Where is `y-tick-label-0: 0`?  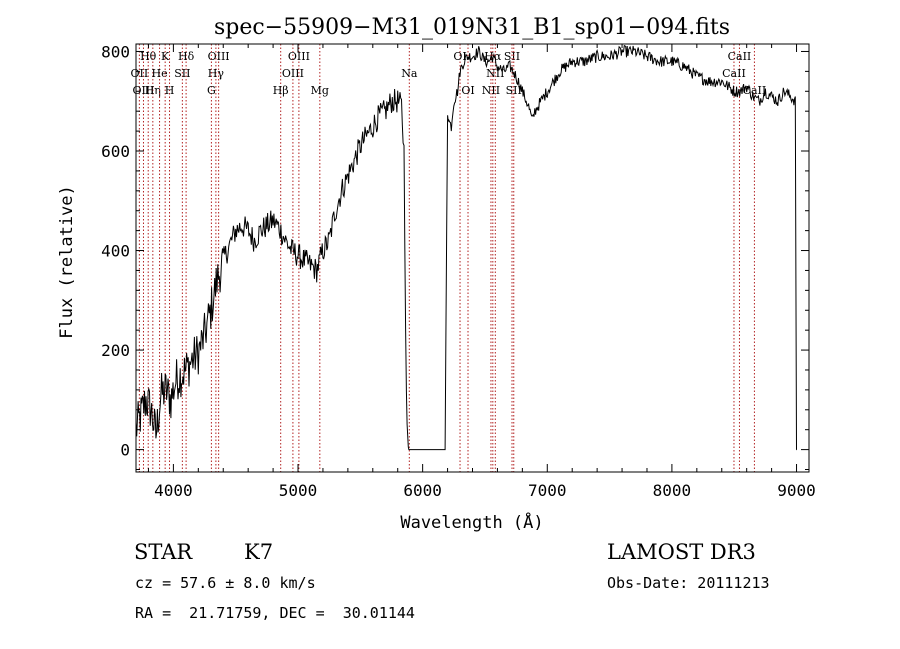
y-tick-label-0: 0 is located at coordinates (125, 450).